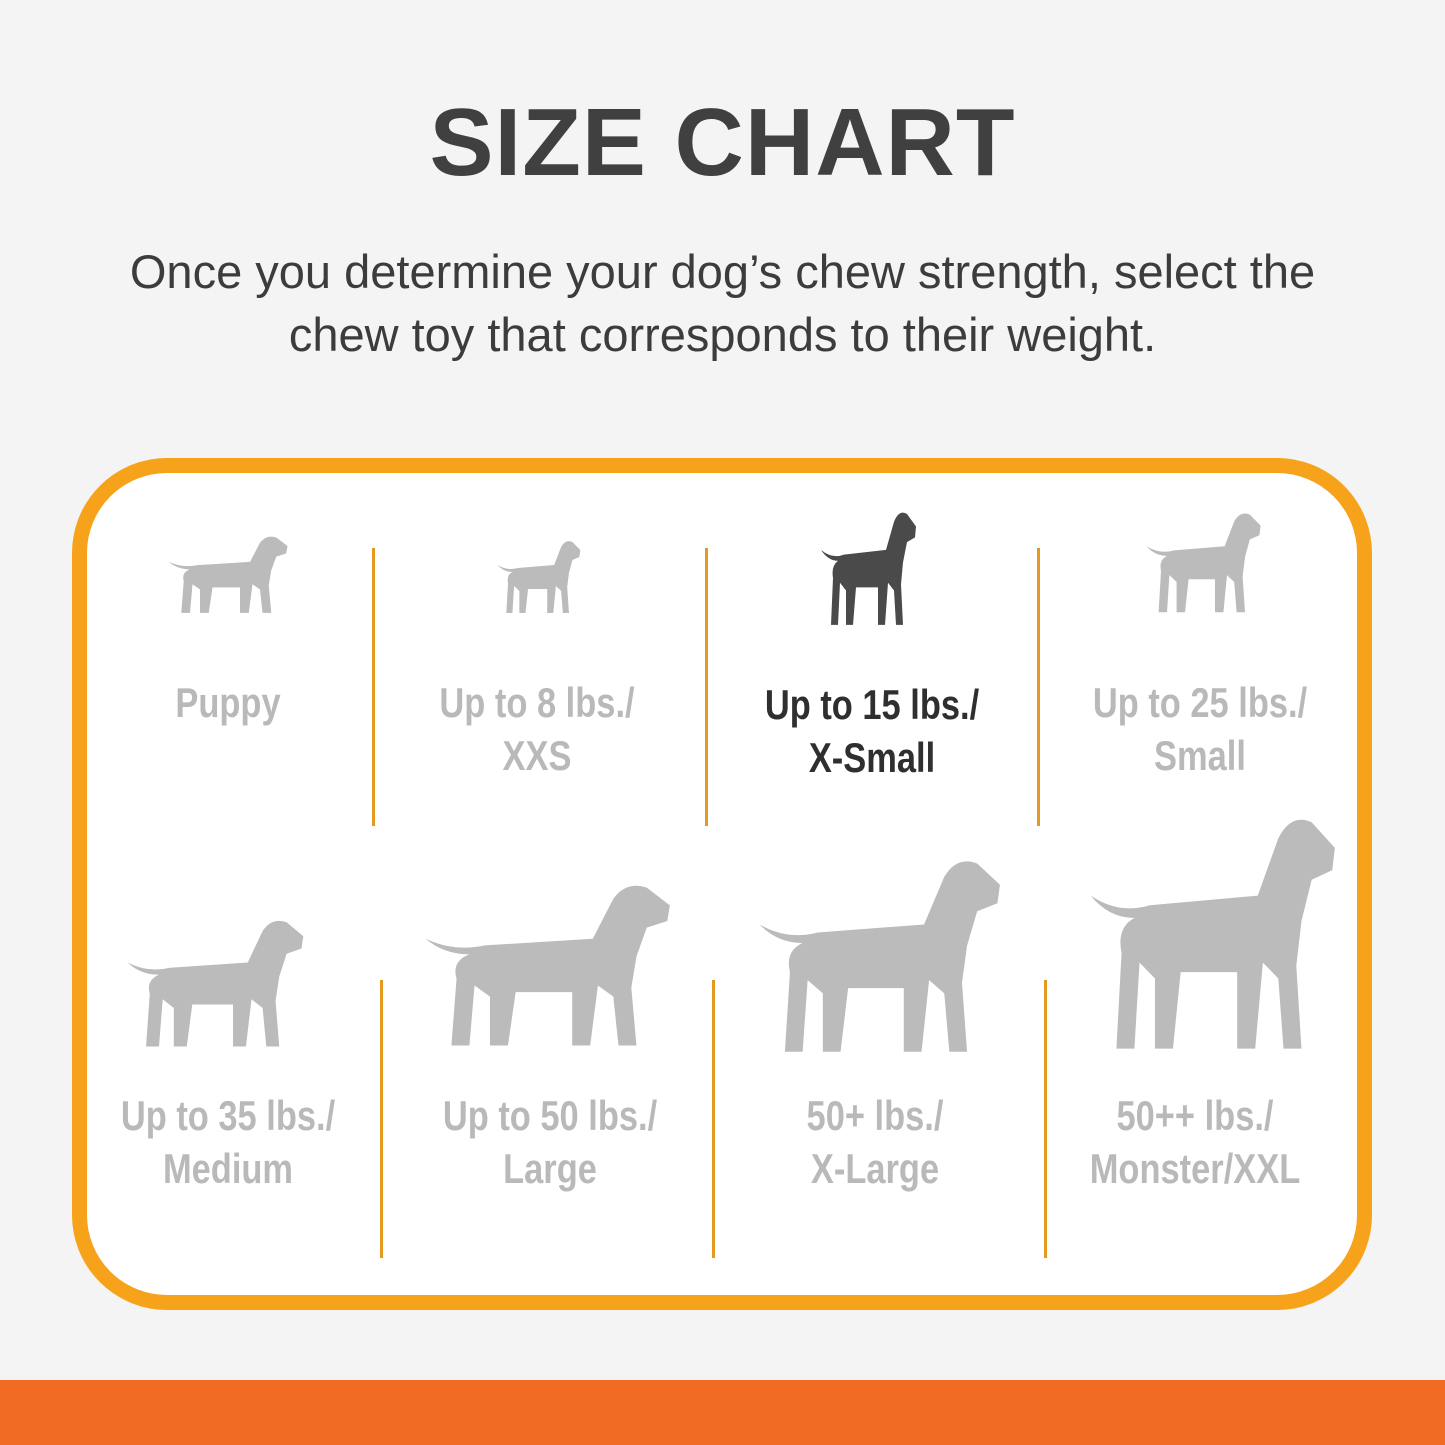  What do you see at coordinates (878, 951) in the screenshot?
I see `shepherd-silhouette-icon` at bounding box center [878, 951].